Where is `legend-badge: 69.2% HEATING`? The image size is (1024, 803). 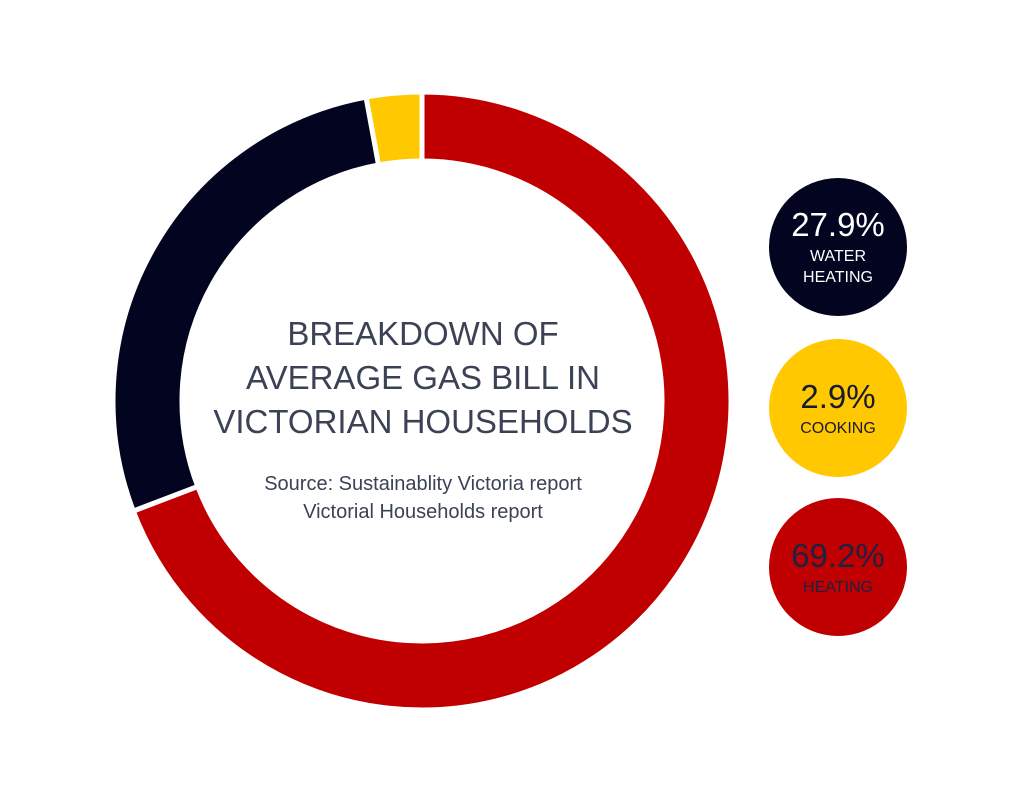 legend-badge: 69.2% HEATING is located at coordinates (838, 567).